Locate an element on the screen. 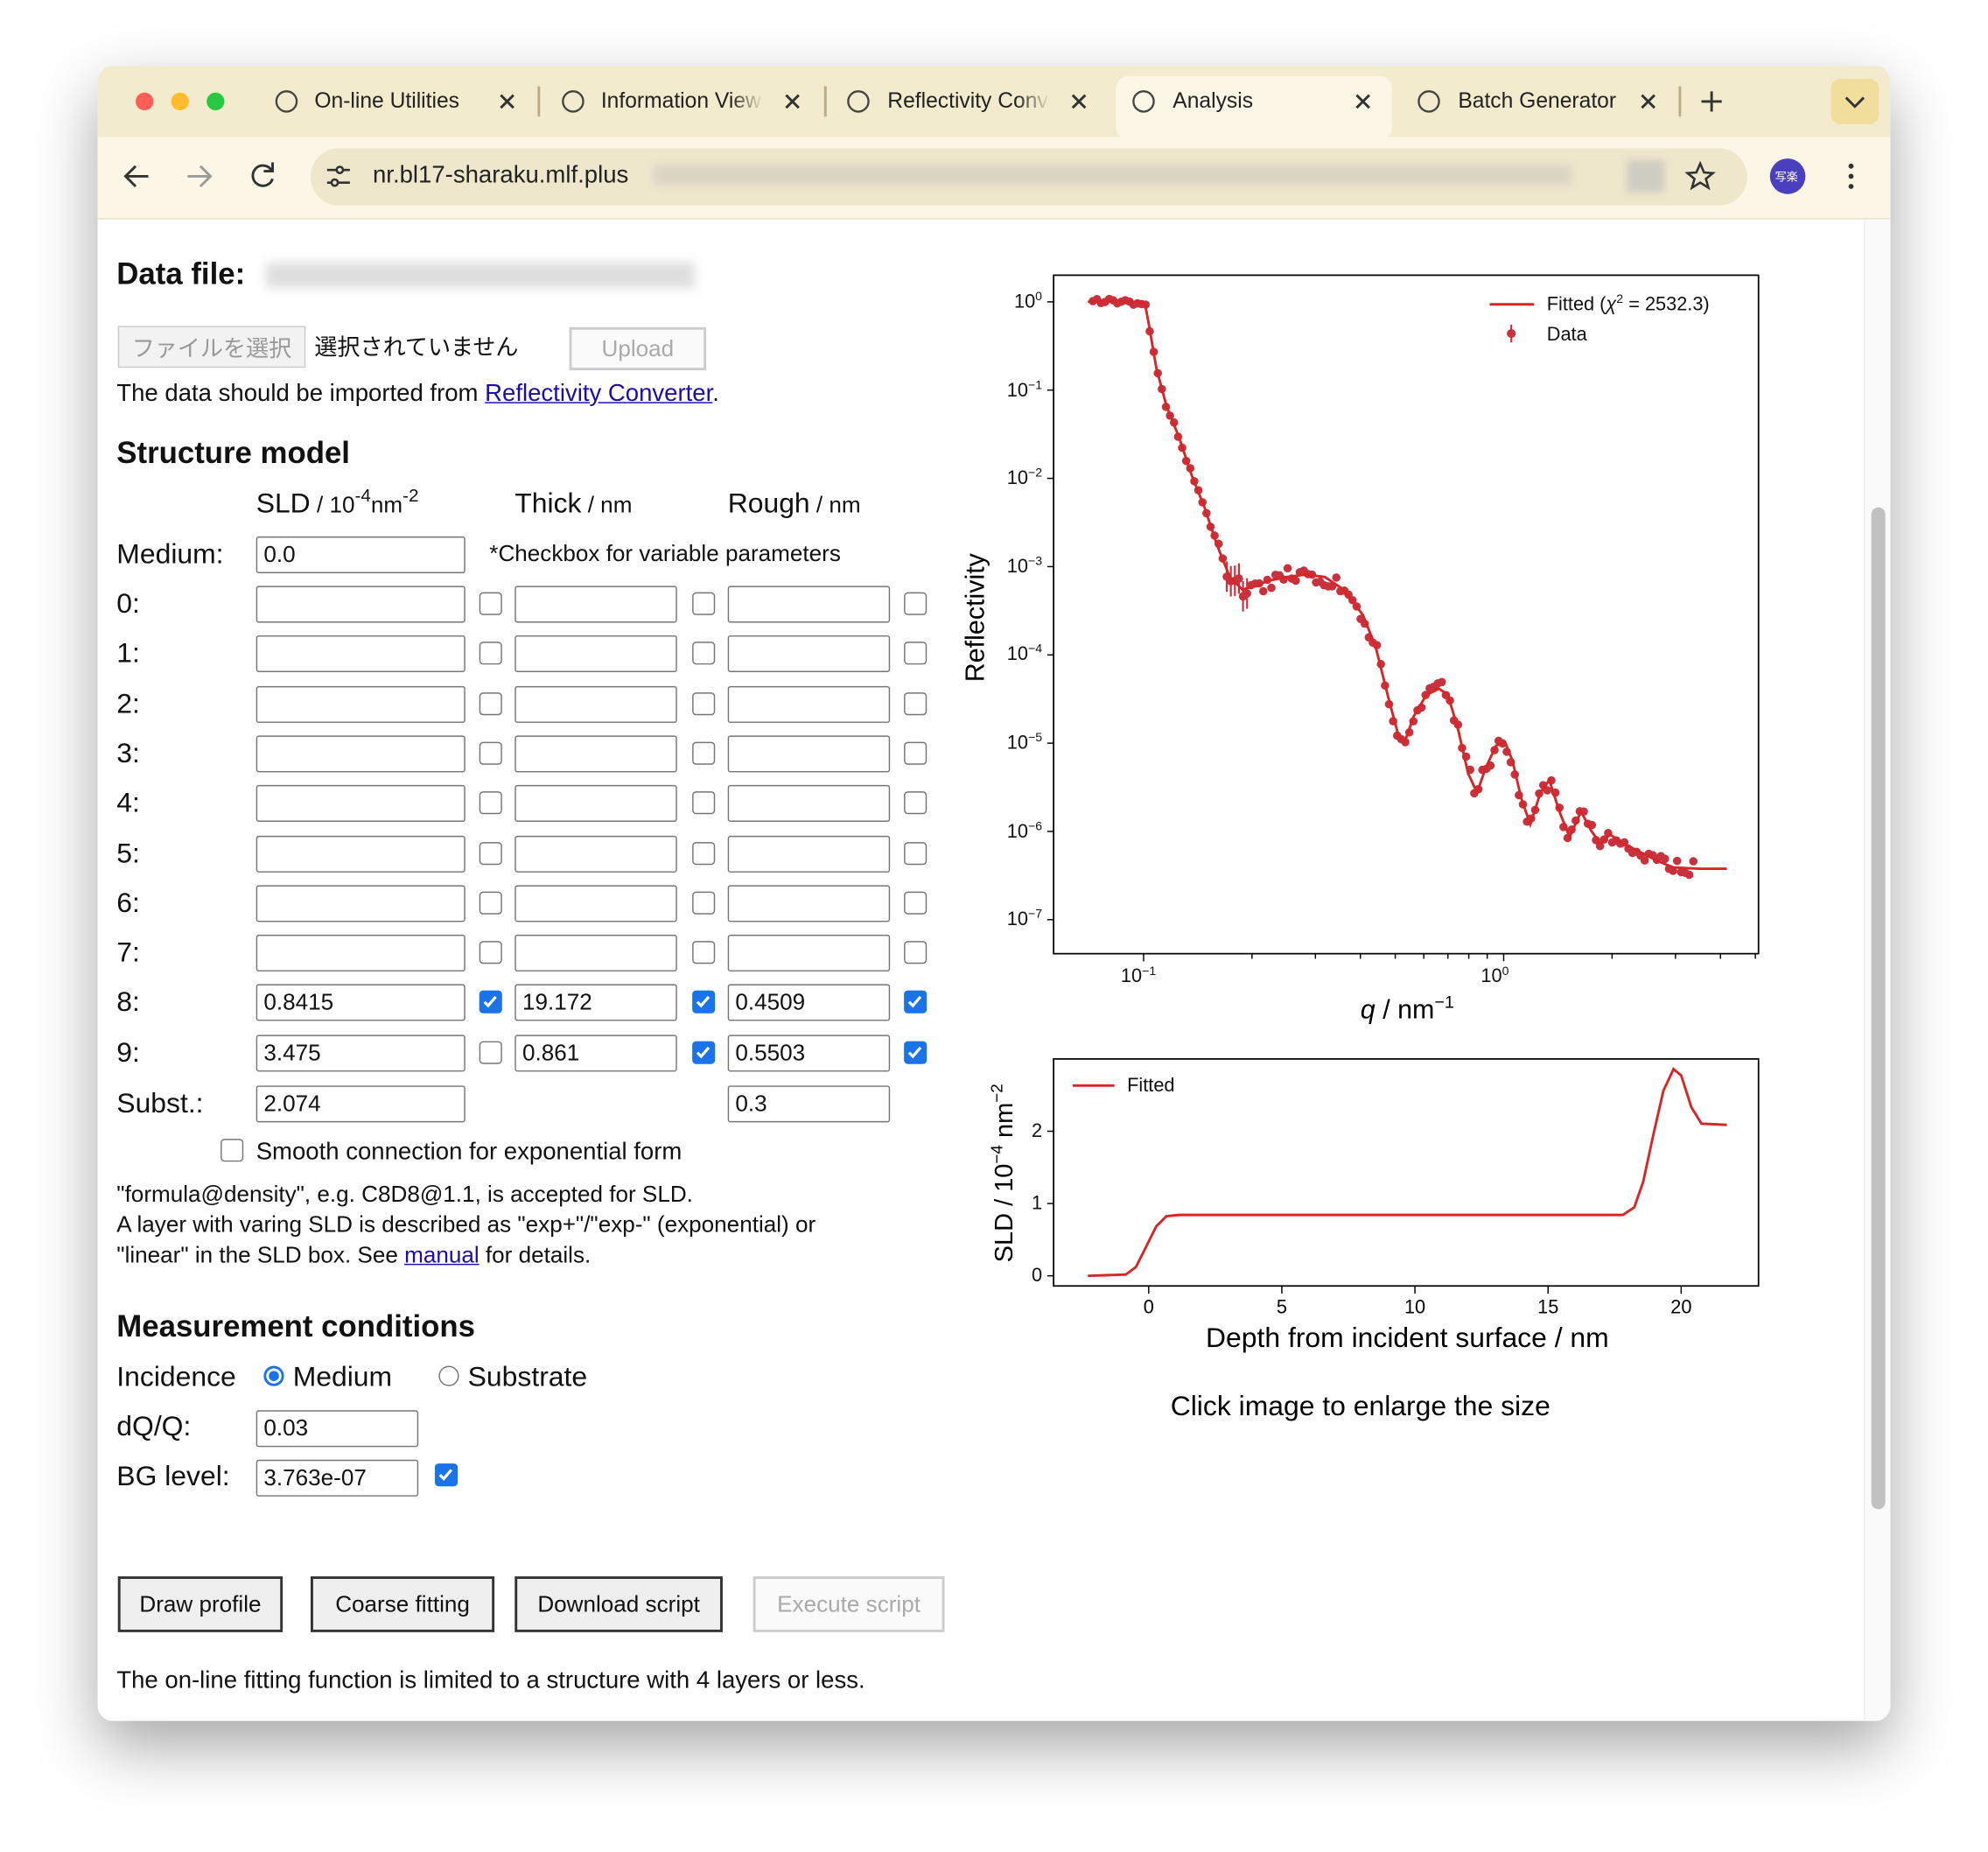 The image size is (1988, 1852). substrate-rough-input: 0.3 is located at coordinates (809, 1104).